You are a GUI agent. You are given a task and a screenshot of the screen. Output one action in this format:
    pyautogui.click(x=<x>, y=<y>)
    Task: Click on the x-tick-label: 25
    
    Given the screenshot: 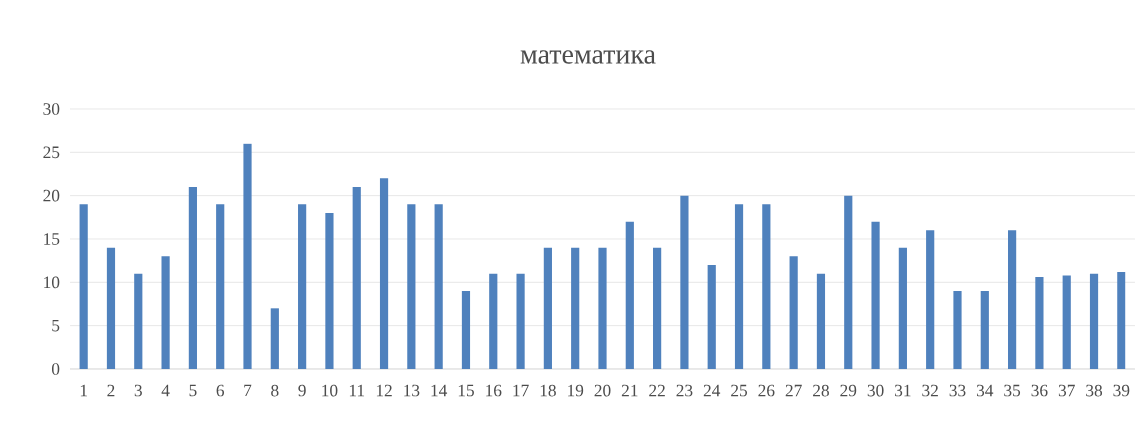 What is the action you would take?
    pyautogui.click(x=739, y=390)
    